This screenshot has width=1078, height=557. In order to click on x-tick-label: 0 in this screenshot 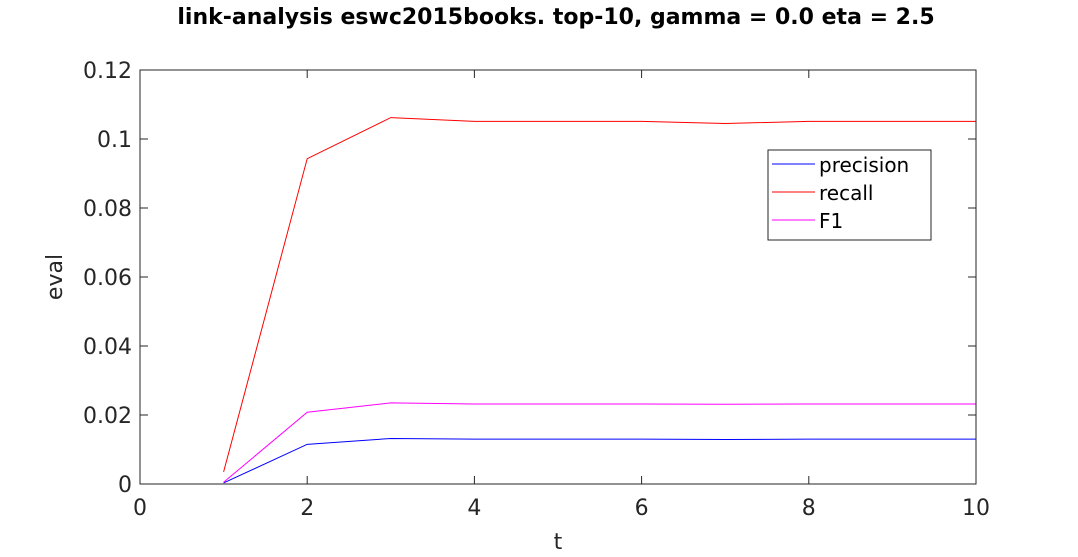, I will do `click(140, 508)`.